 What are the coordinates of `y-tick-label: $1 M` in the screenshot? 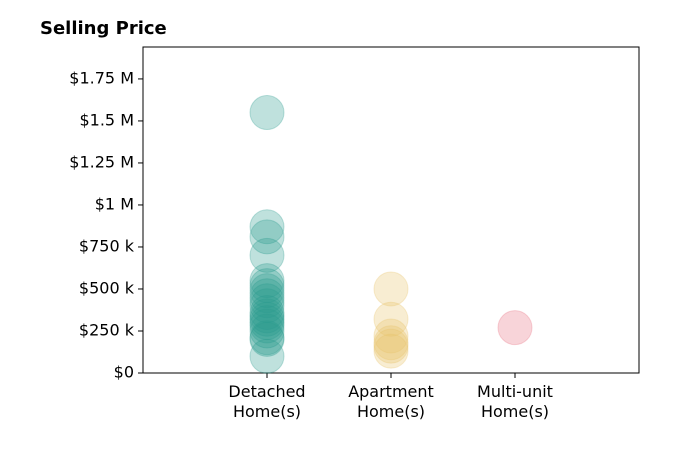 It's located at (114, 203).